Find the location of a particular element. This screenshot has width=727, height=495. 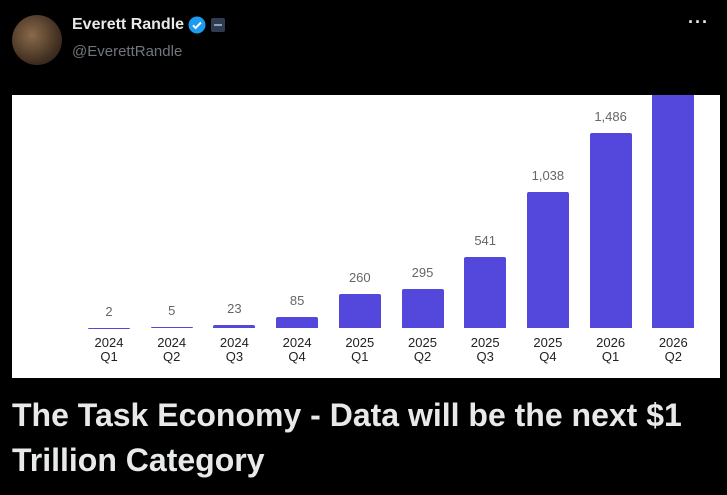

x-tick-label: 2025 Q1 is located at coordinates (360, 349).